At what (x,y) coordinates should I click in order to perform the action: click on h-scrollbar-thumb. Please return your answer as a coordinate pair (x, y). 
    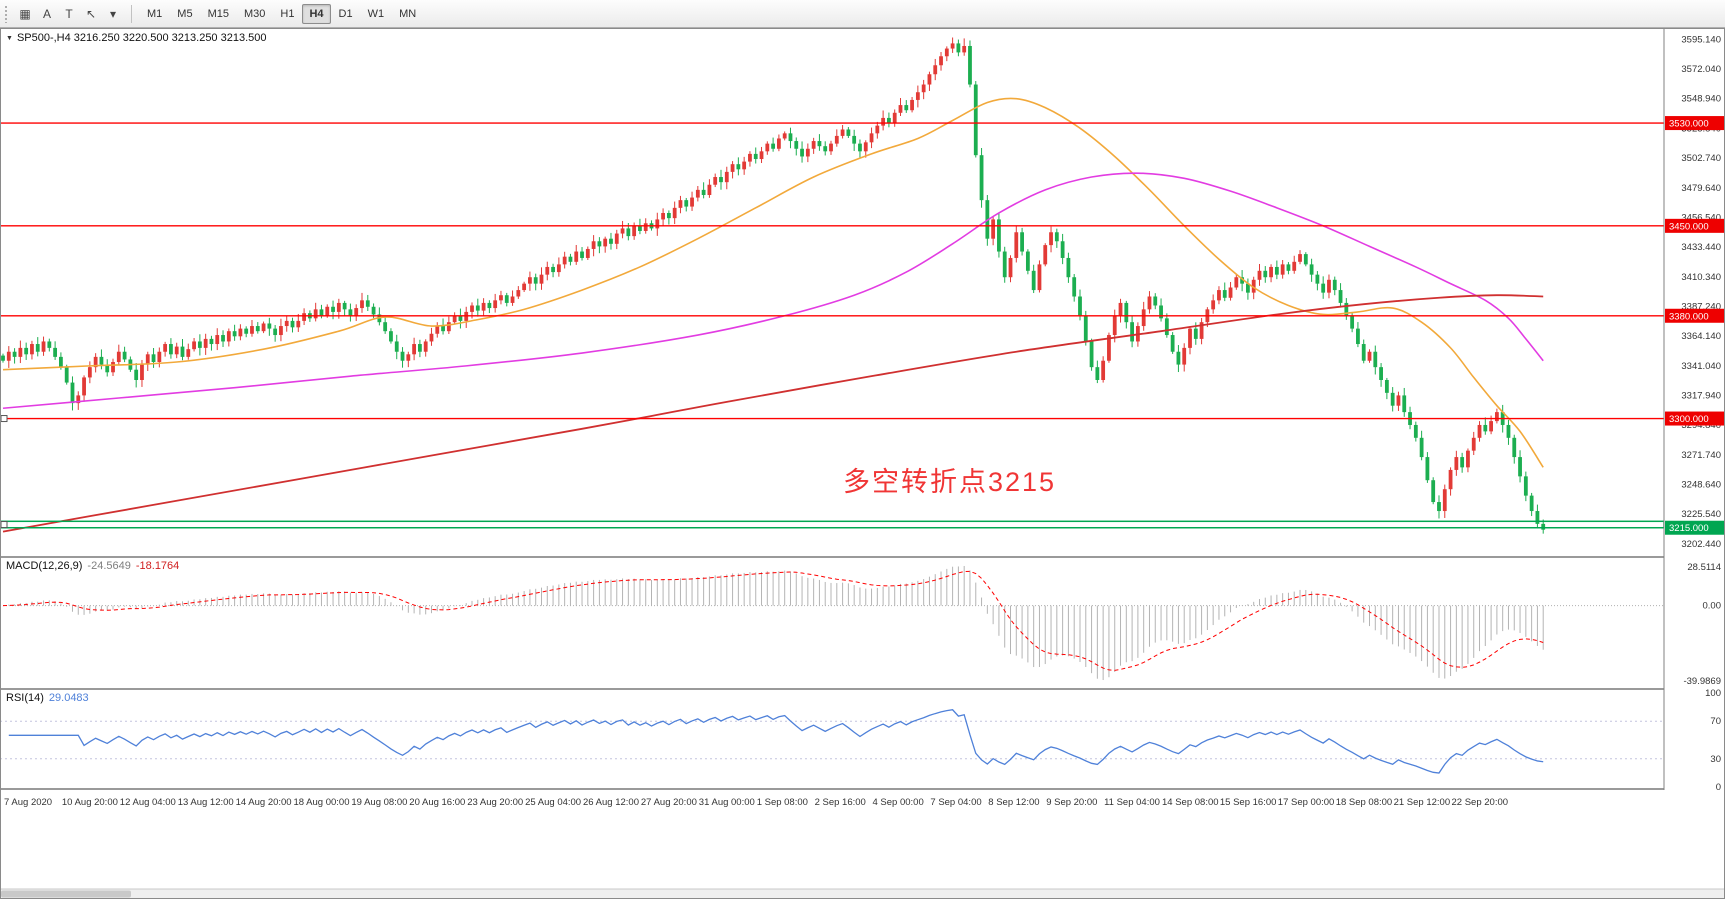
    Looking at the image, I should click on (66, 894).